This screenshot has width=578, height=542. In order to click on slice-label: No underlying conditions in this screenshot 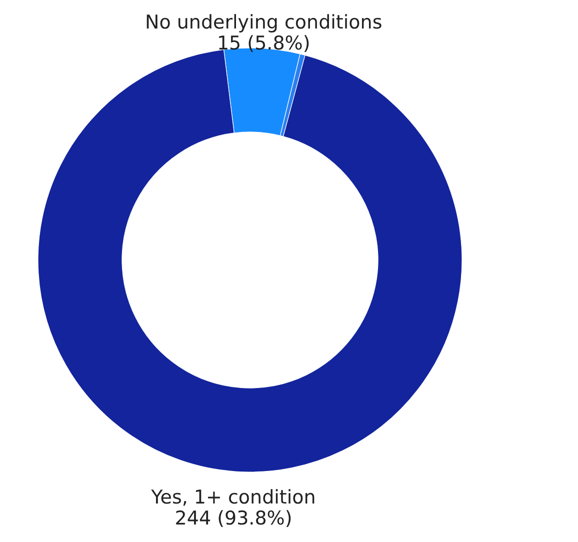, I will do `click(263, 22)`.